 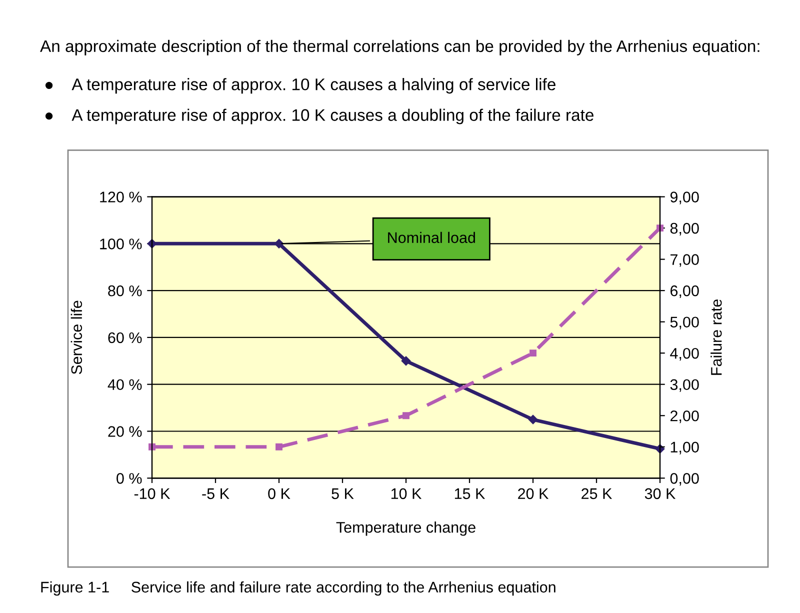 What do you see at coordinates (406, 529) in the screenshot?
I see `x-axis-title: Temperature change` at bounding box center [406, 529].